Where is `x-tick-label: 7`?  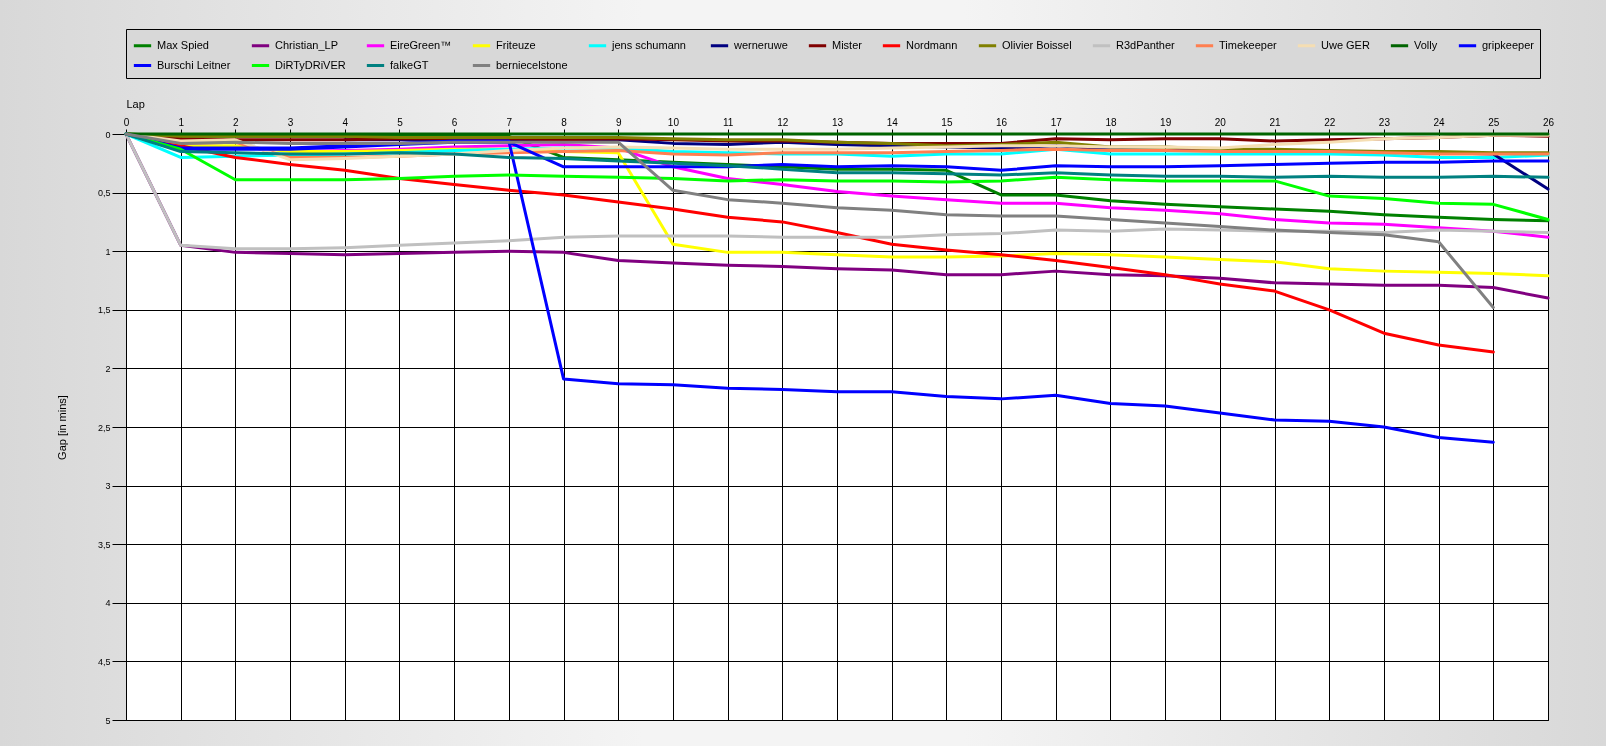 x-tick-label: 7 is located at coordinates (509, 122).